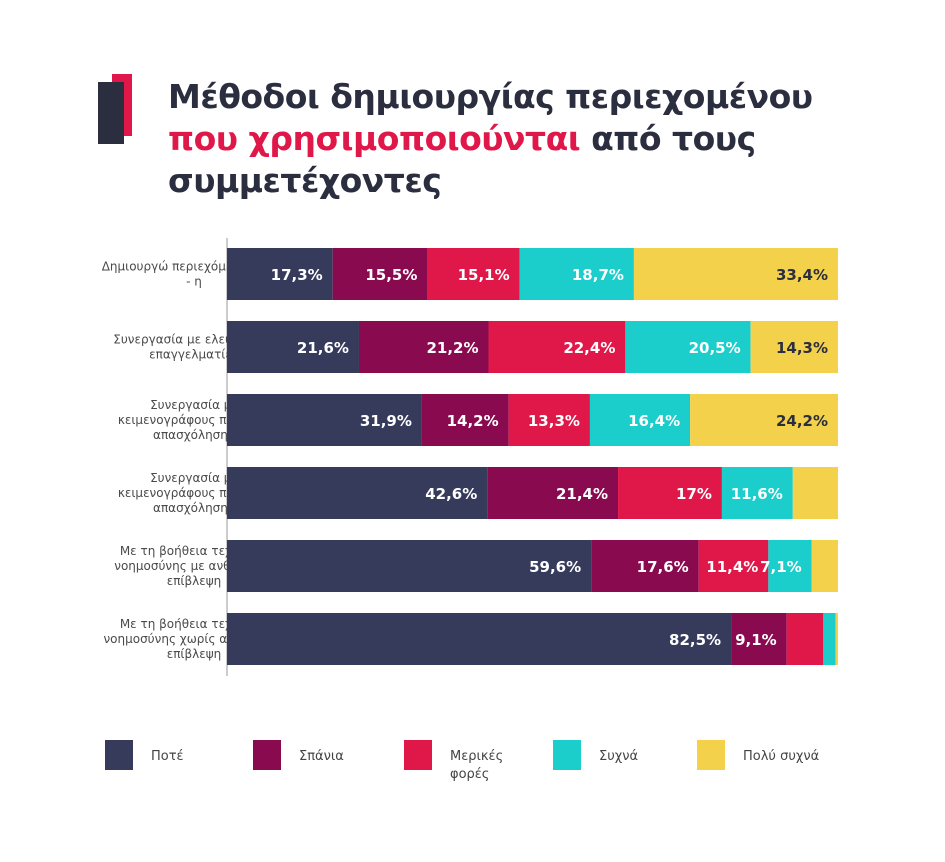 The width and height of the screenshot is (945, 862). I want to click on chart-legend: Ποτέ Σπάνια Μερικές φορές Συχνά Πολύ συχνά, so click(472, 770).